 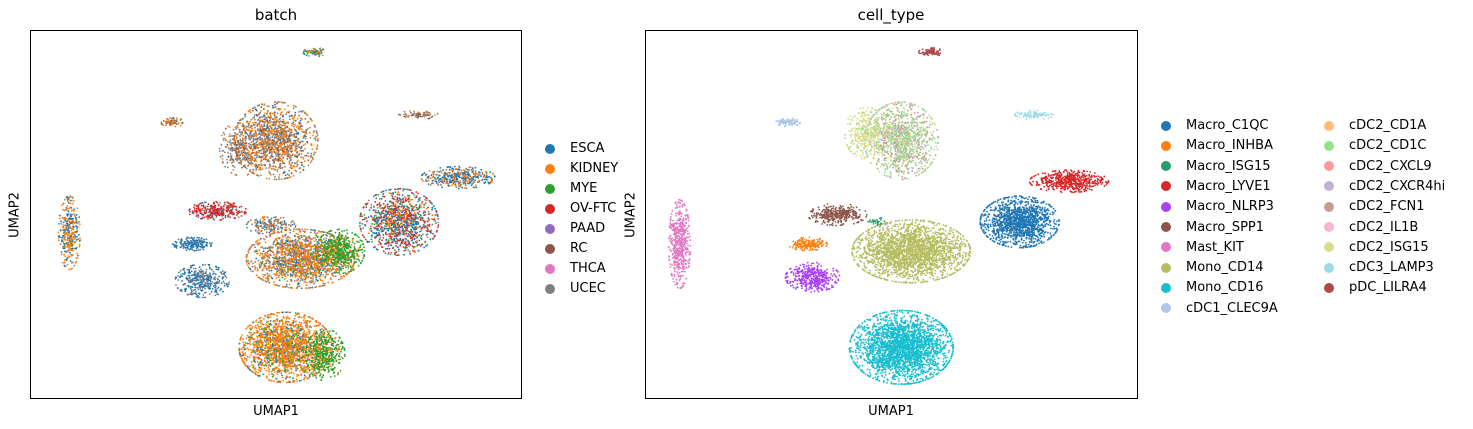 What do you see at coordinates (15, 215) in the screenshot?
I see `batch-ylabel: UMAP2` at bounding box center [15, 215].